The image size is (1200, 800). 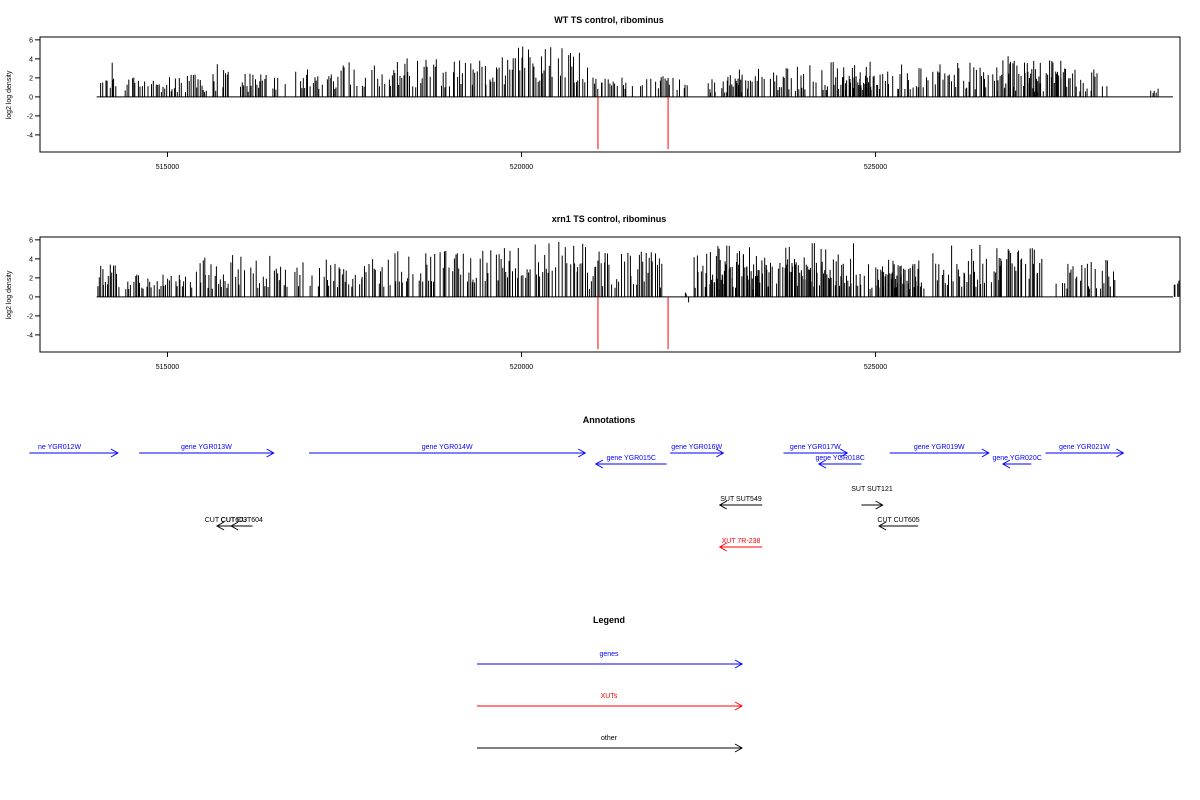 I want to click on wt-y-axis-label: log2 log density, so click(x=9, y=94).